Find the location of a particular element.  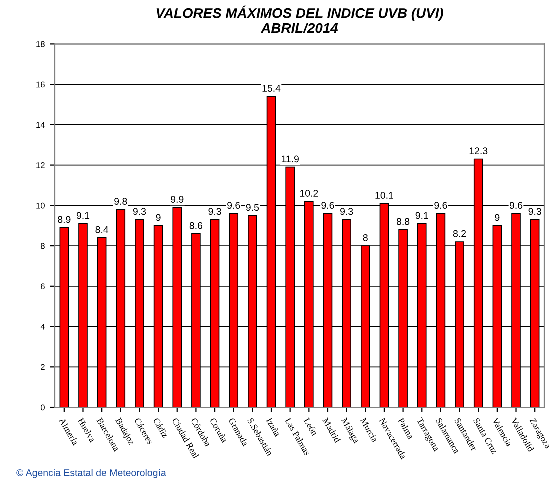

data-label: 9.8 is located at coordinates (121, 202).